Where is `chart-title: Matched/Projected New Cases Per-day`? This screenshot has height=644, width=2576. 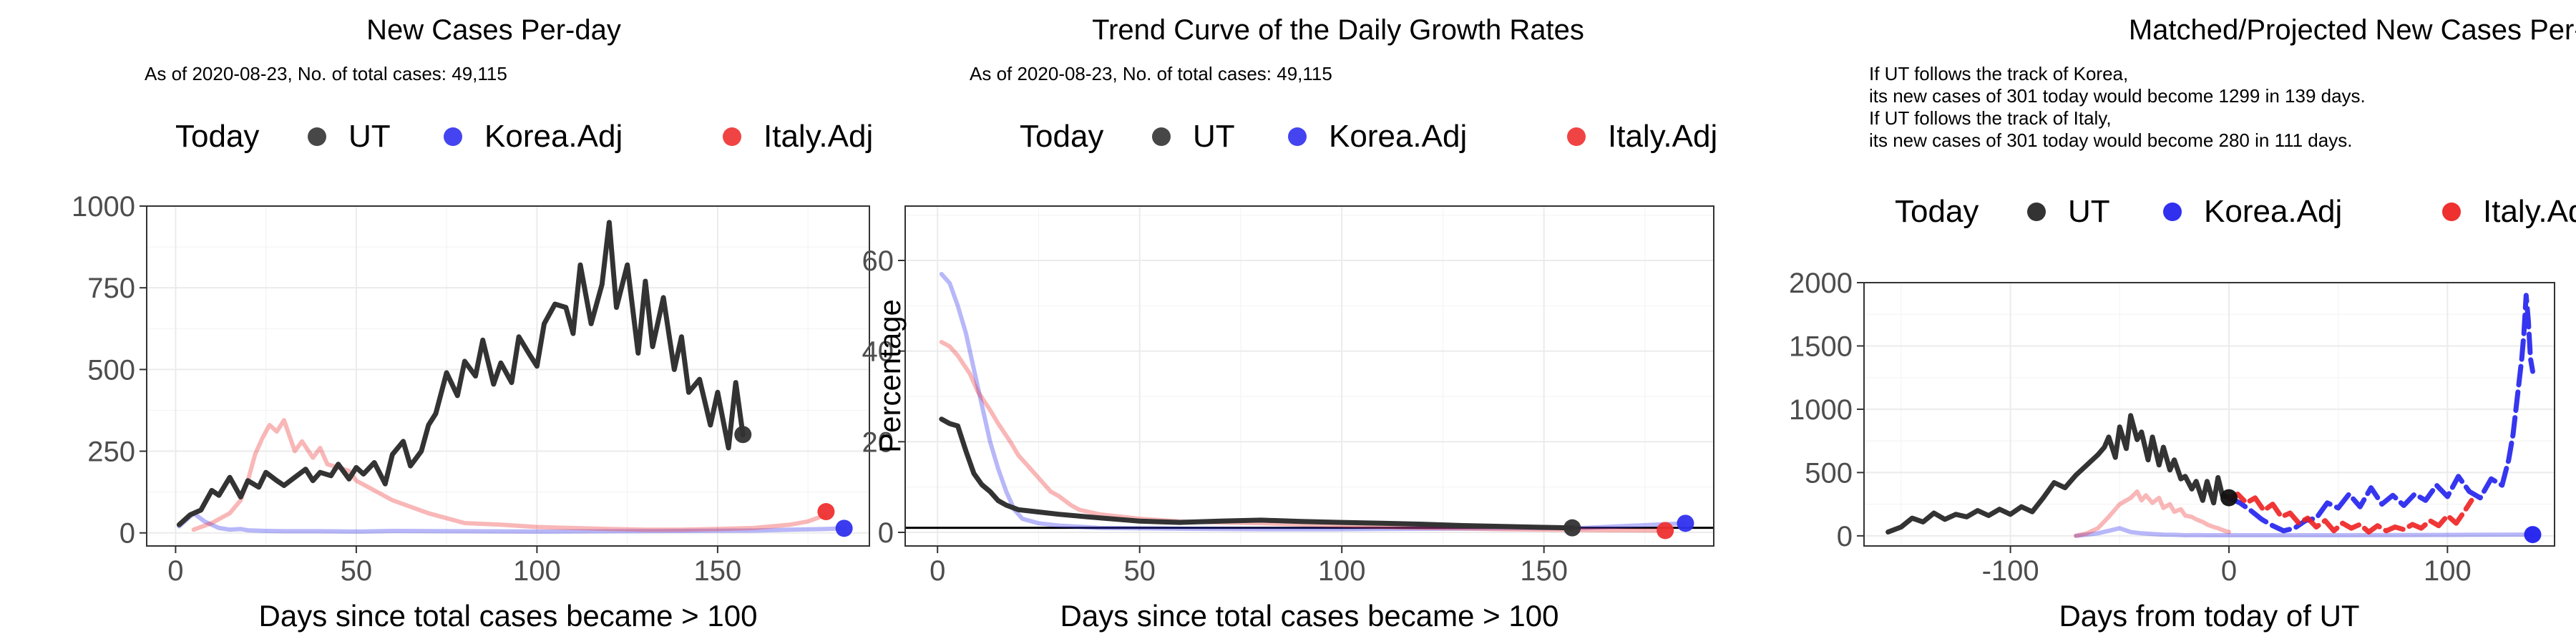
chart-title: Matched/Projected New Cases Per-day is located at coordinates (2352, 30).